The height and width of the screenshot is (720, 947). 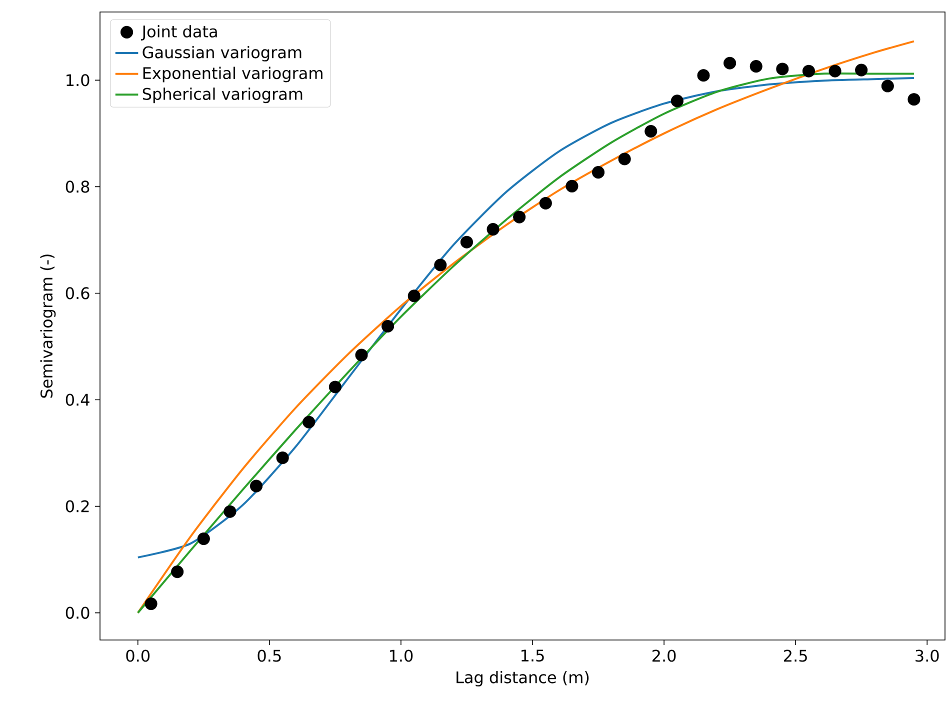 What do you see at coordinates (522, 678) in the screenshot?
I see `x-axis-title: Lag distance (m)` at bounding box center [522, 678].